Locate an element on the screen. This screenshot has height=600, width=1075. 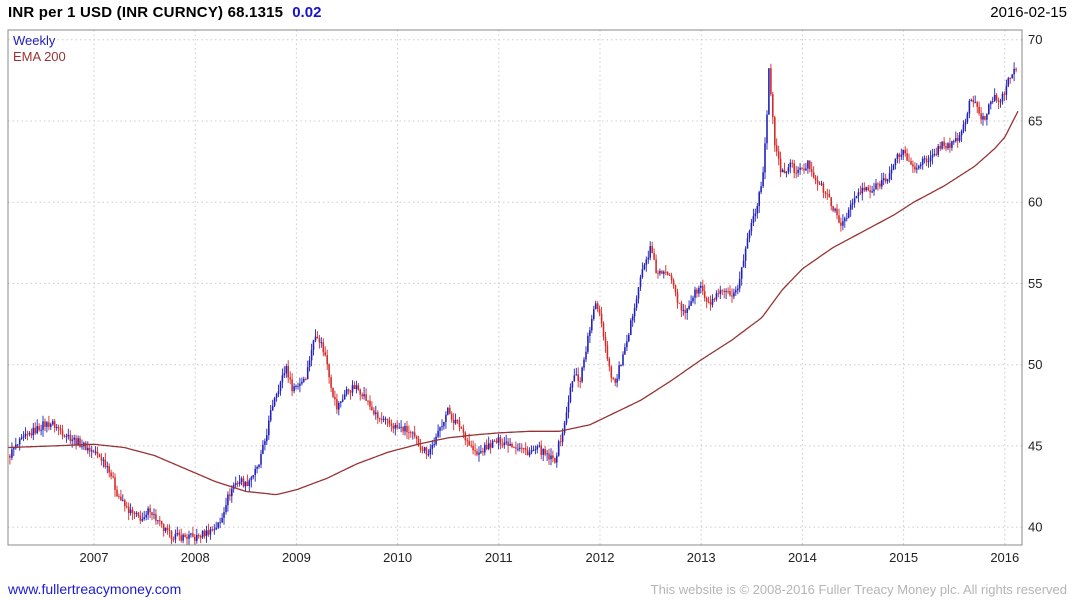
x-tick-label: 2011 is located at coordinates (499, 557).